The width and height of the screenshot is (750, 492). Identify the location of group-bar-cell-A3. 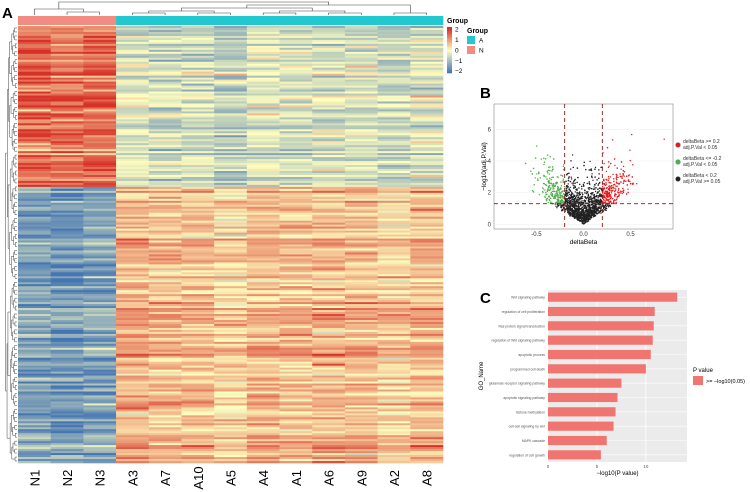
(133, 20).